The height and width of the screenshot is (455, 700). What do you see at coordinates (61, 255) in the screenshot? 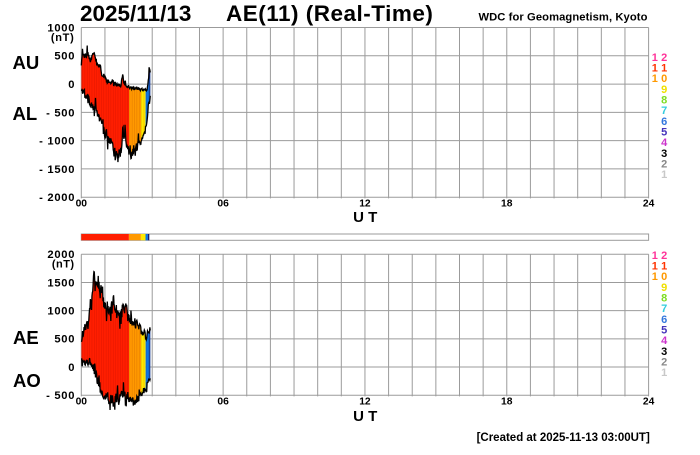
I see `svg-text: 2000` at bounding box center [61, 255].